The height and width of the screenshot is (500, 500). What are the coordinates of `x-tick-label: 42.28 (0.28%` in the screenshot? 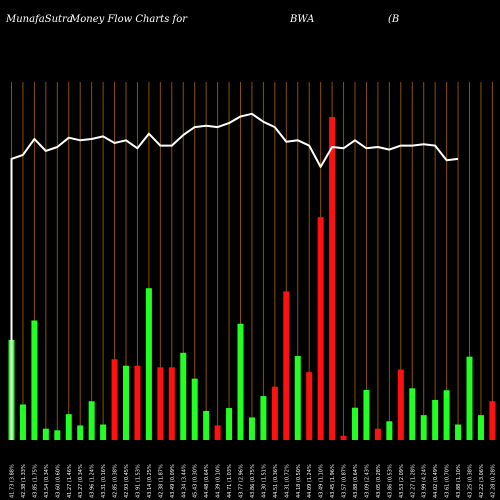 It's located at (493, 481).